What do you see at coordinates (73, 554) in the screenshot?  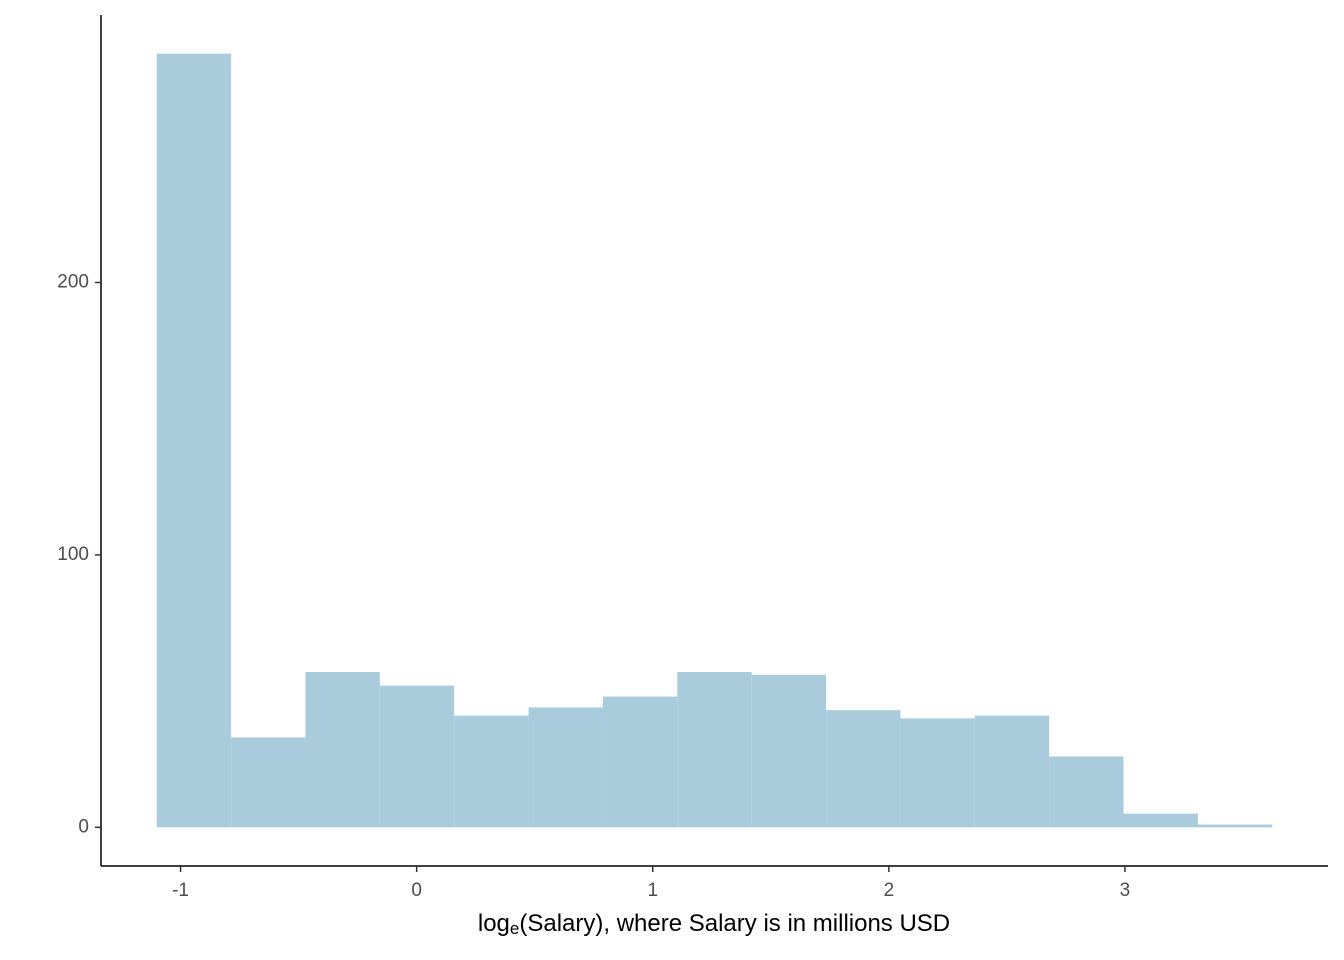 I see `y-tick-label: 100` at bounding box center [73, 554].